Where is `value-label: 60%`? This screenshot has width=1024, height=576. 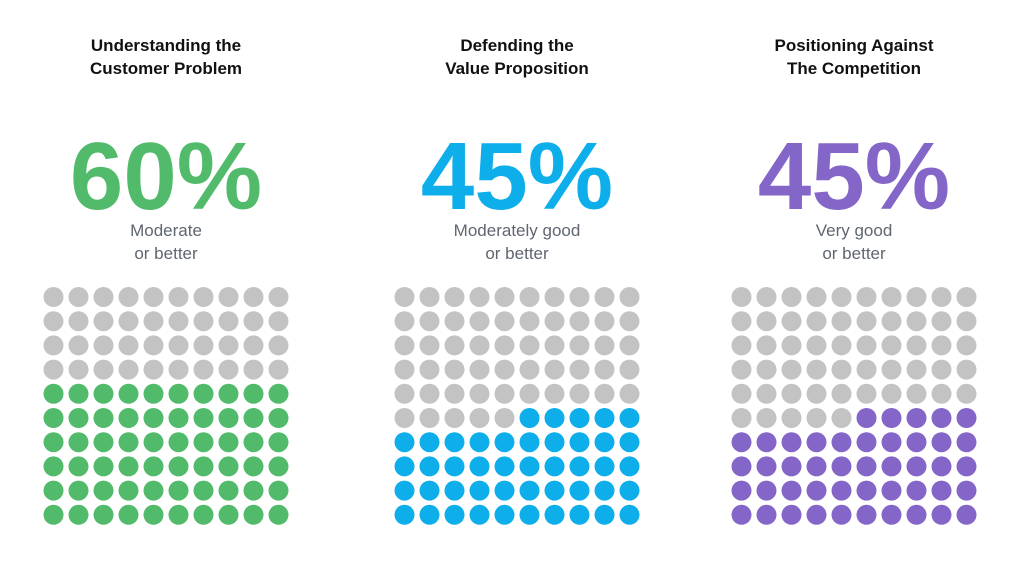 value-label: 60% is located at coordinates (166, 176).